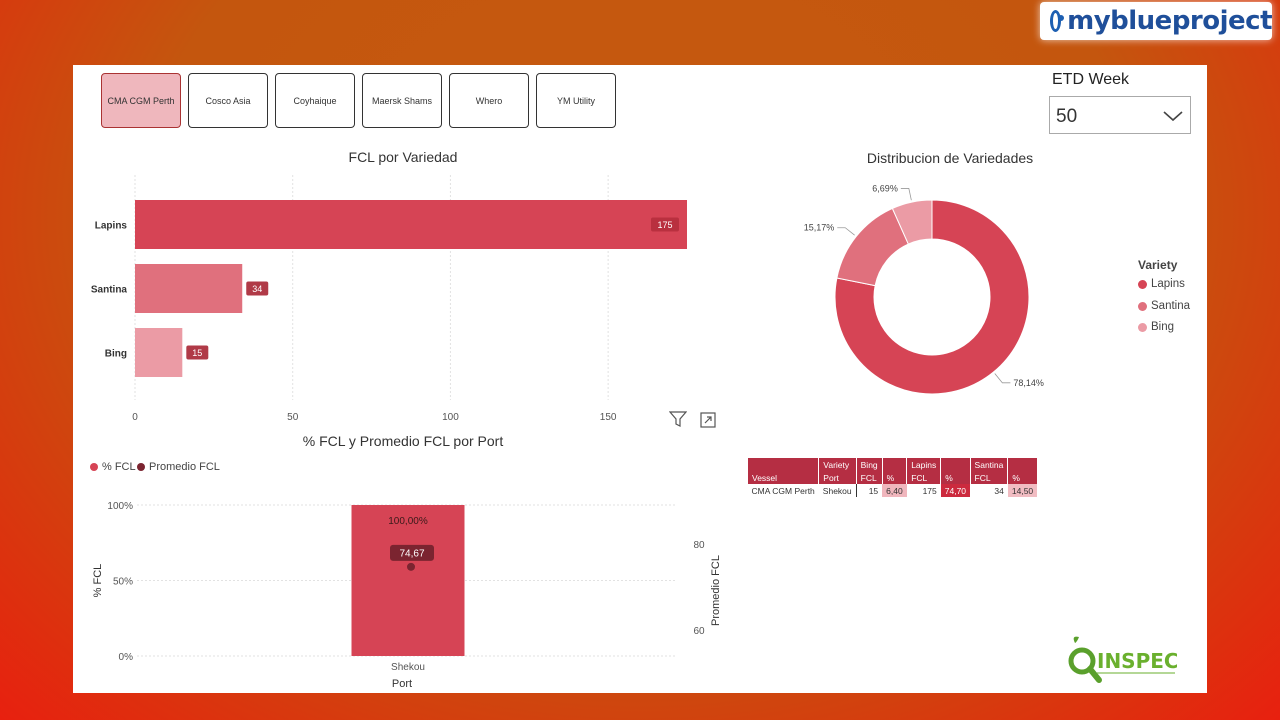 The height and width of the screenshot is (720, 1280). What do you see at coordinates (315, 100) in the screenshot?
I see `slicer-button-coyhaique: Coyhaique` at bounding box center [315, 100].